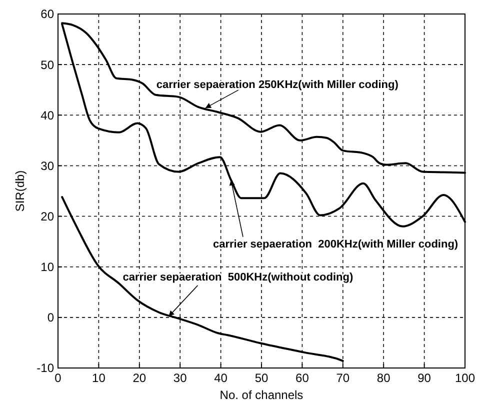 The height and width of the screenshot is (403, 477). What do you see at coordinates (47, 267) in the screenshot?
I see `y-tick-label: 10` at bounding box center [47, 267].